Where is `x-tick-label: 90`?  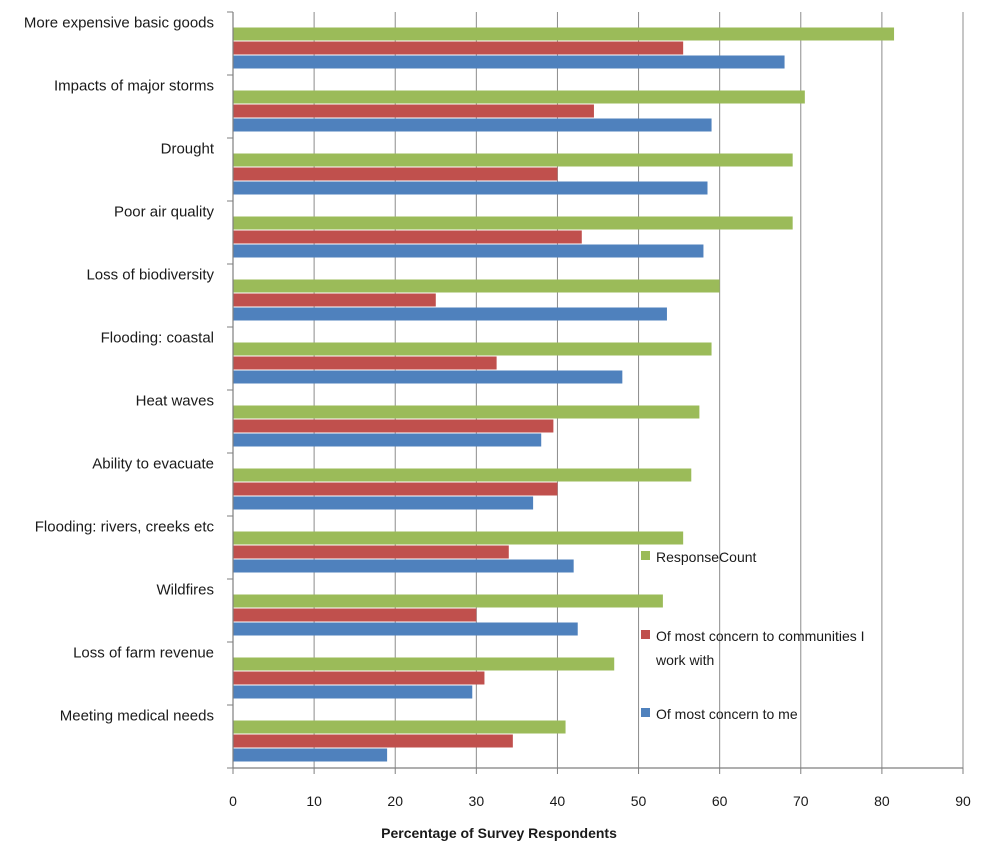
x-tick-label: 90 is located at coordinates (963, 801).